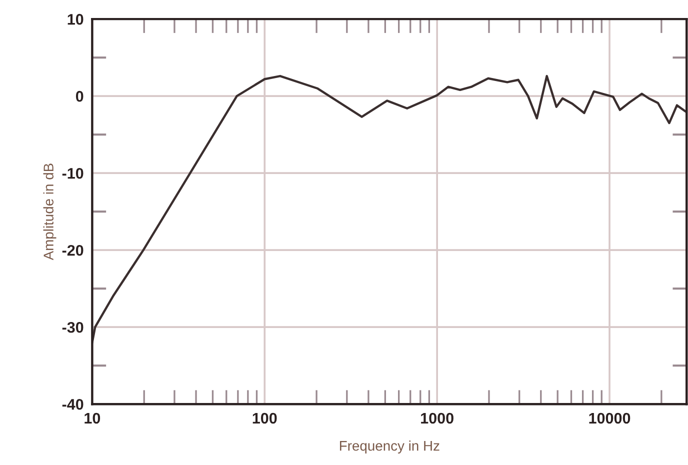 This screenshot has width=688, height=465. Describe the element at coordinates (264, 418) in the screenshot. I see `x-tick-label: 100` at that location.